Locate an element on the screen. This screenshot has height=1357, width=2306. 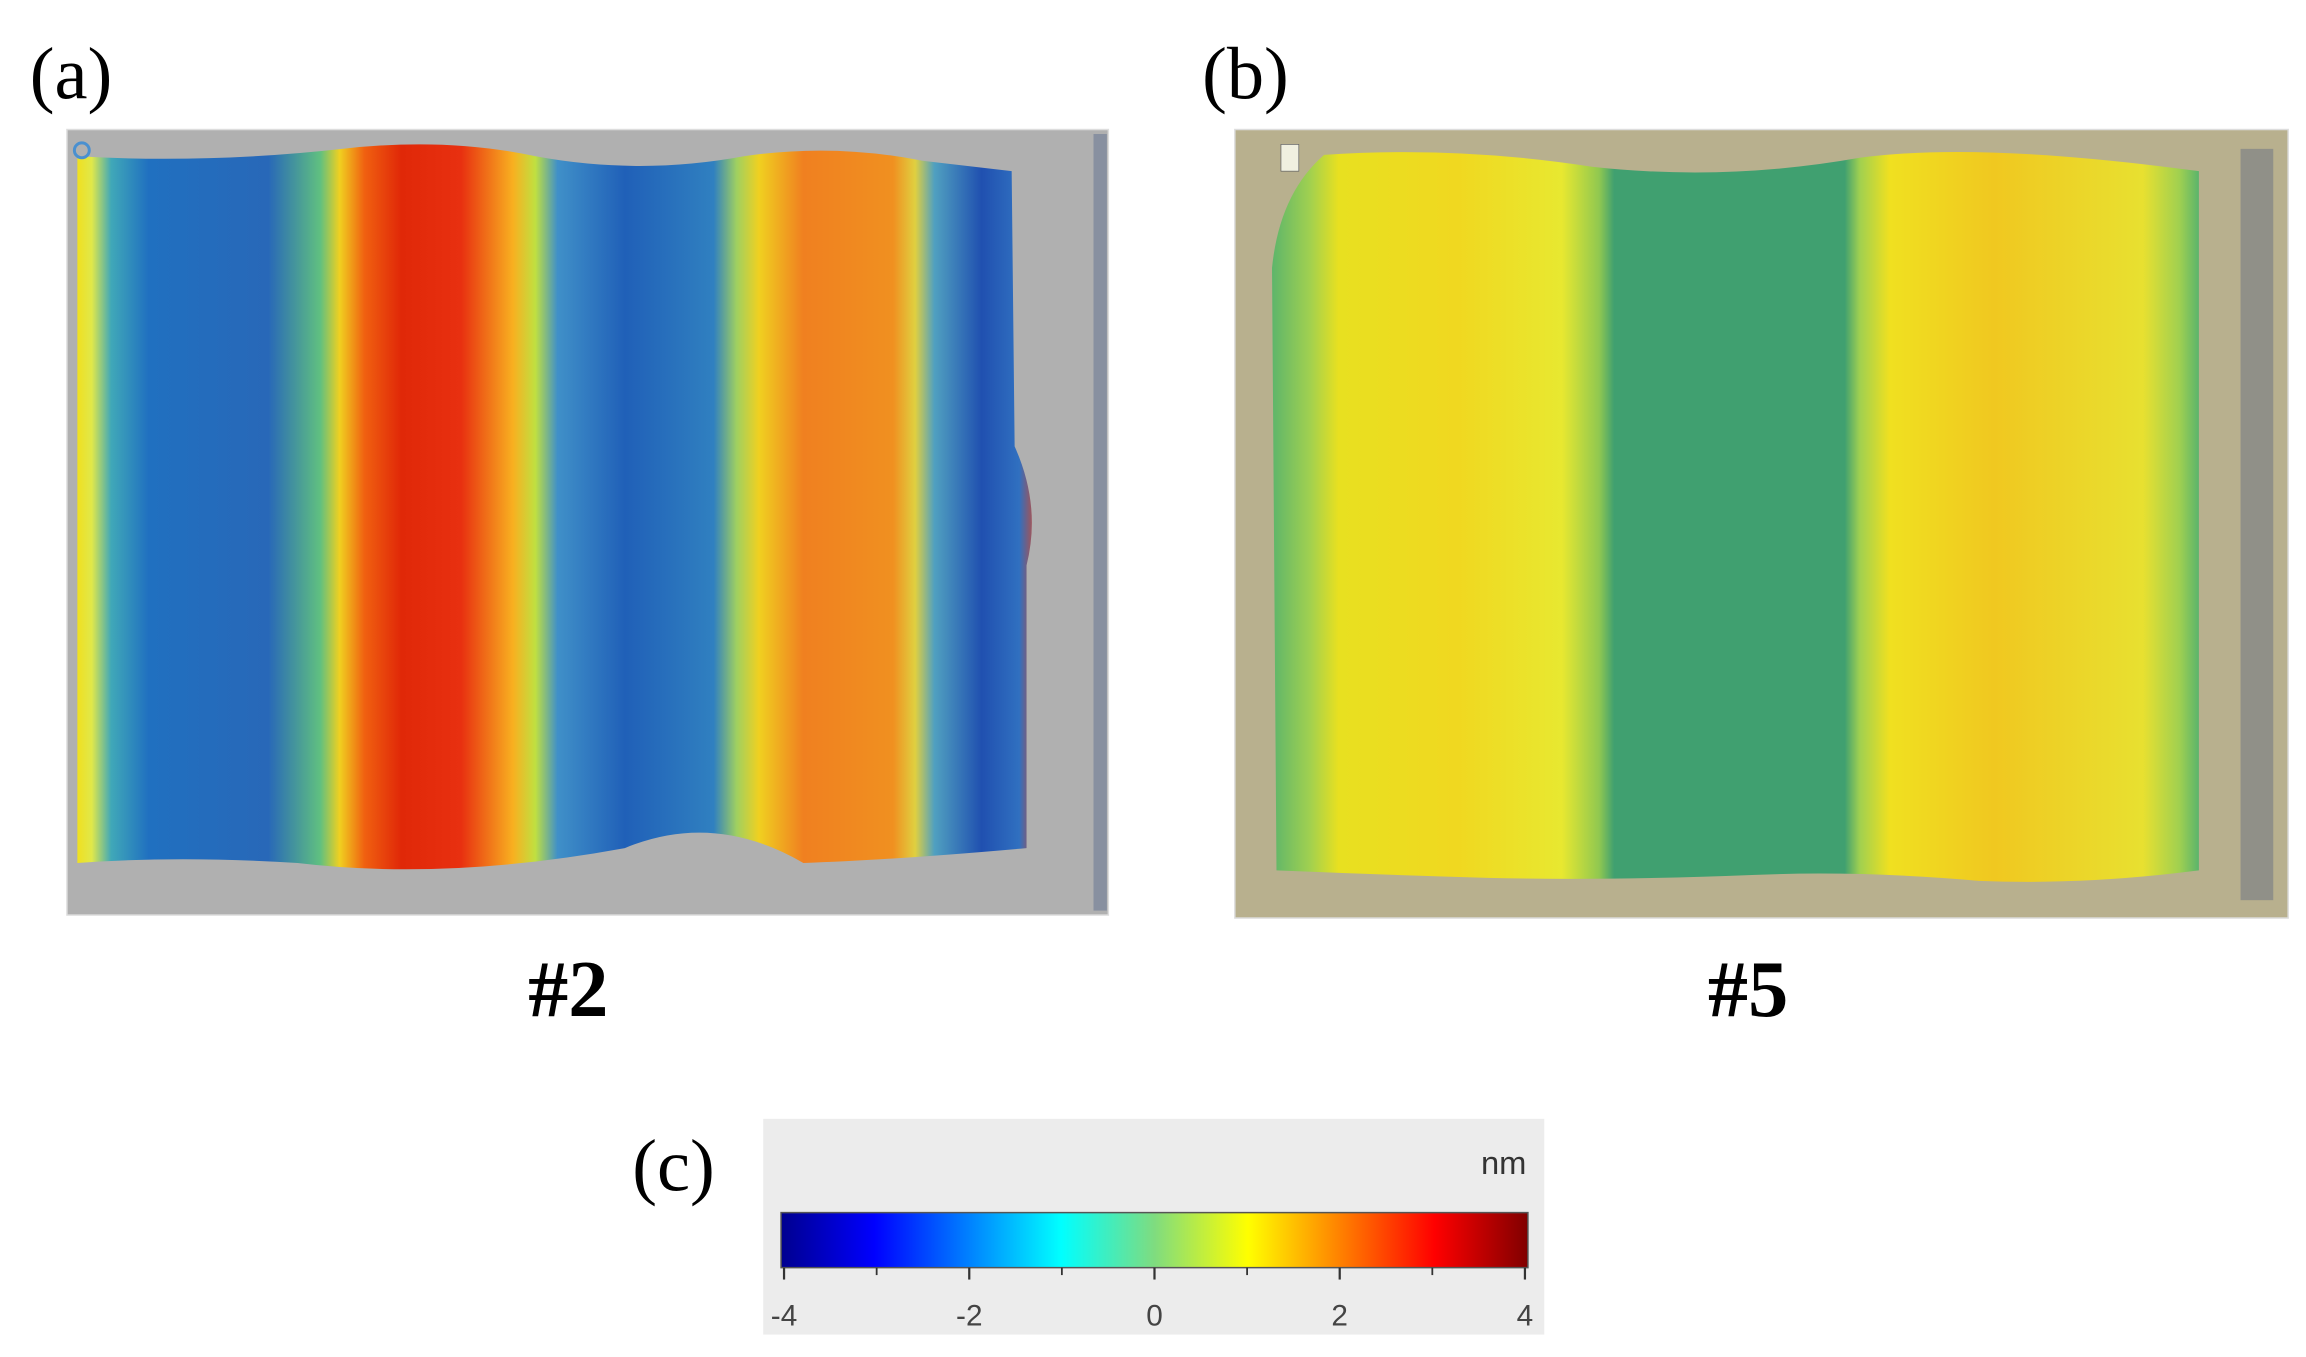
panel-label: (b) is located at coordinates (1245, 74).